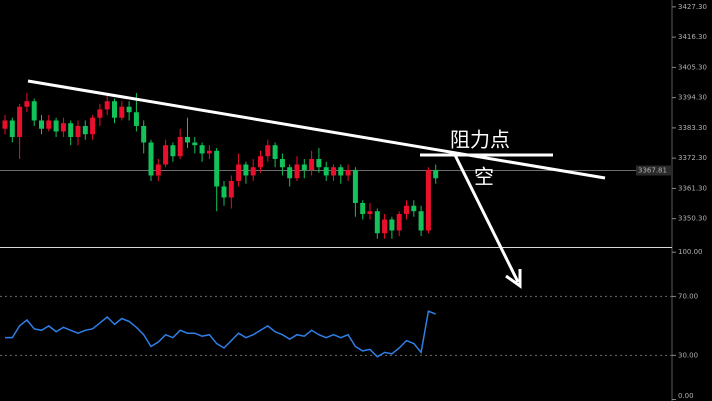  I want to click on y-tick-label: 100.00, so click(690, 252).